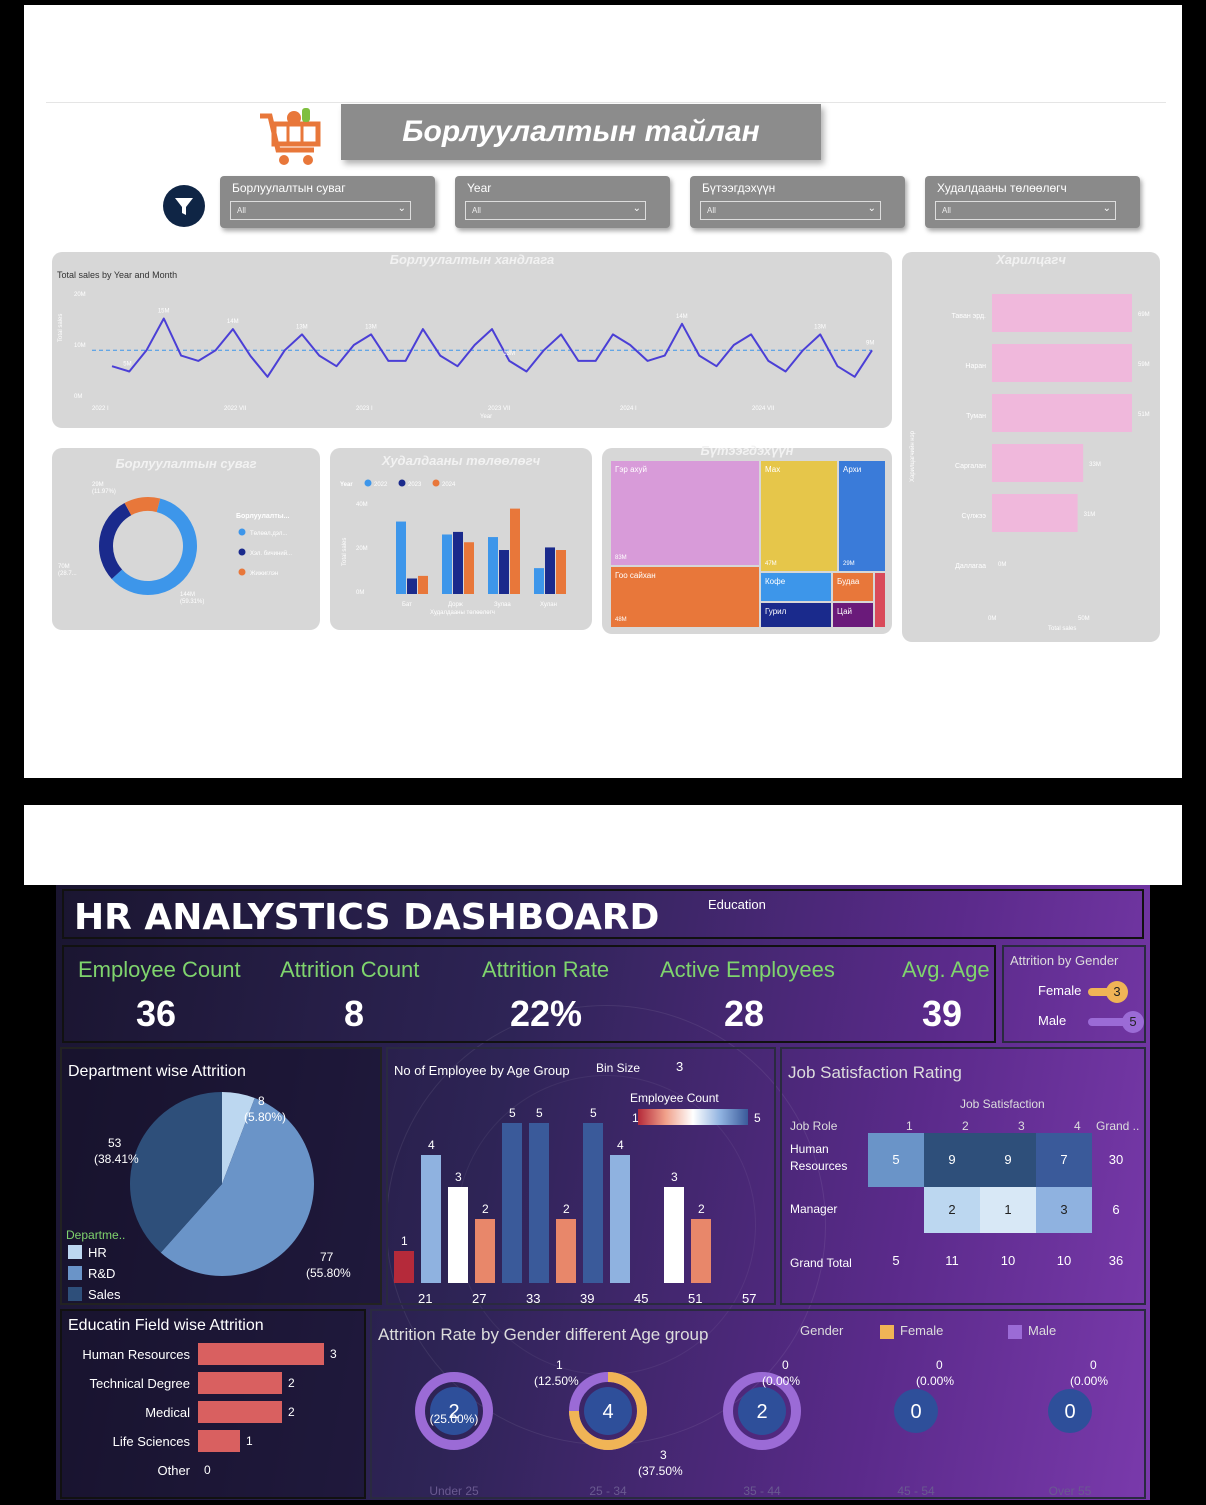 This screenshot has height=1505, width=1206. What do you see at coordinates (1064, 1160) in the screenshot?
I see `job-cell: 7` at bounding box center [1064, 1160].